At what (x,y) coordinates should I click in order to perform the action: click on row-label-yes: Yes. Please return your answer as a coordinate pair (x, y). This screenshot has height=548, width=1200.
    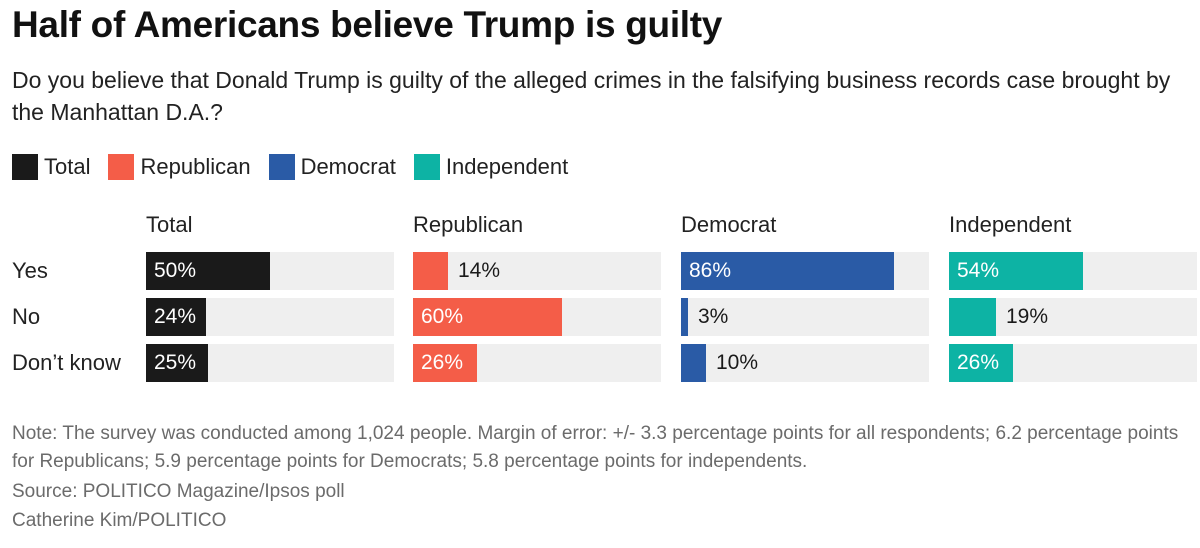
    Looking at the image, I should click on (30, 270).